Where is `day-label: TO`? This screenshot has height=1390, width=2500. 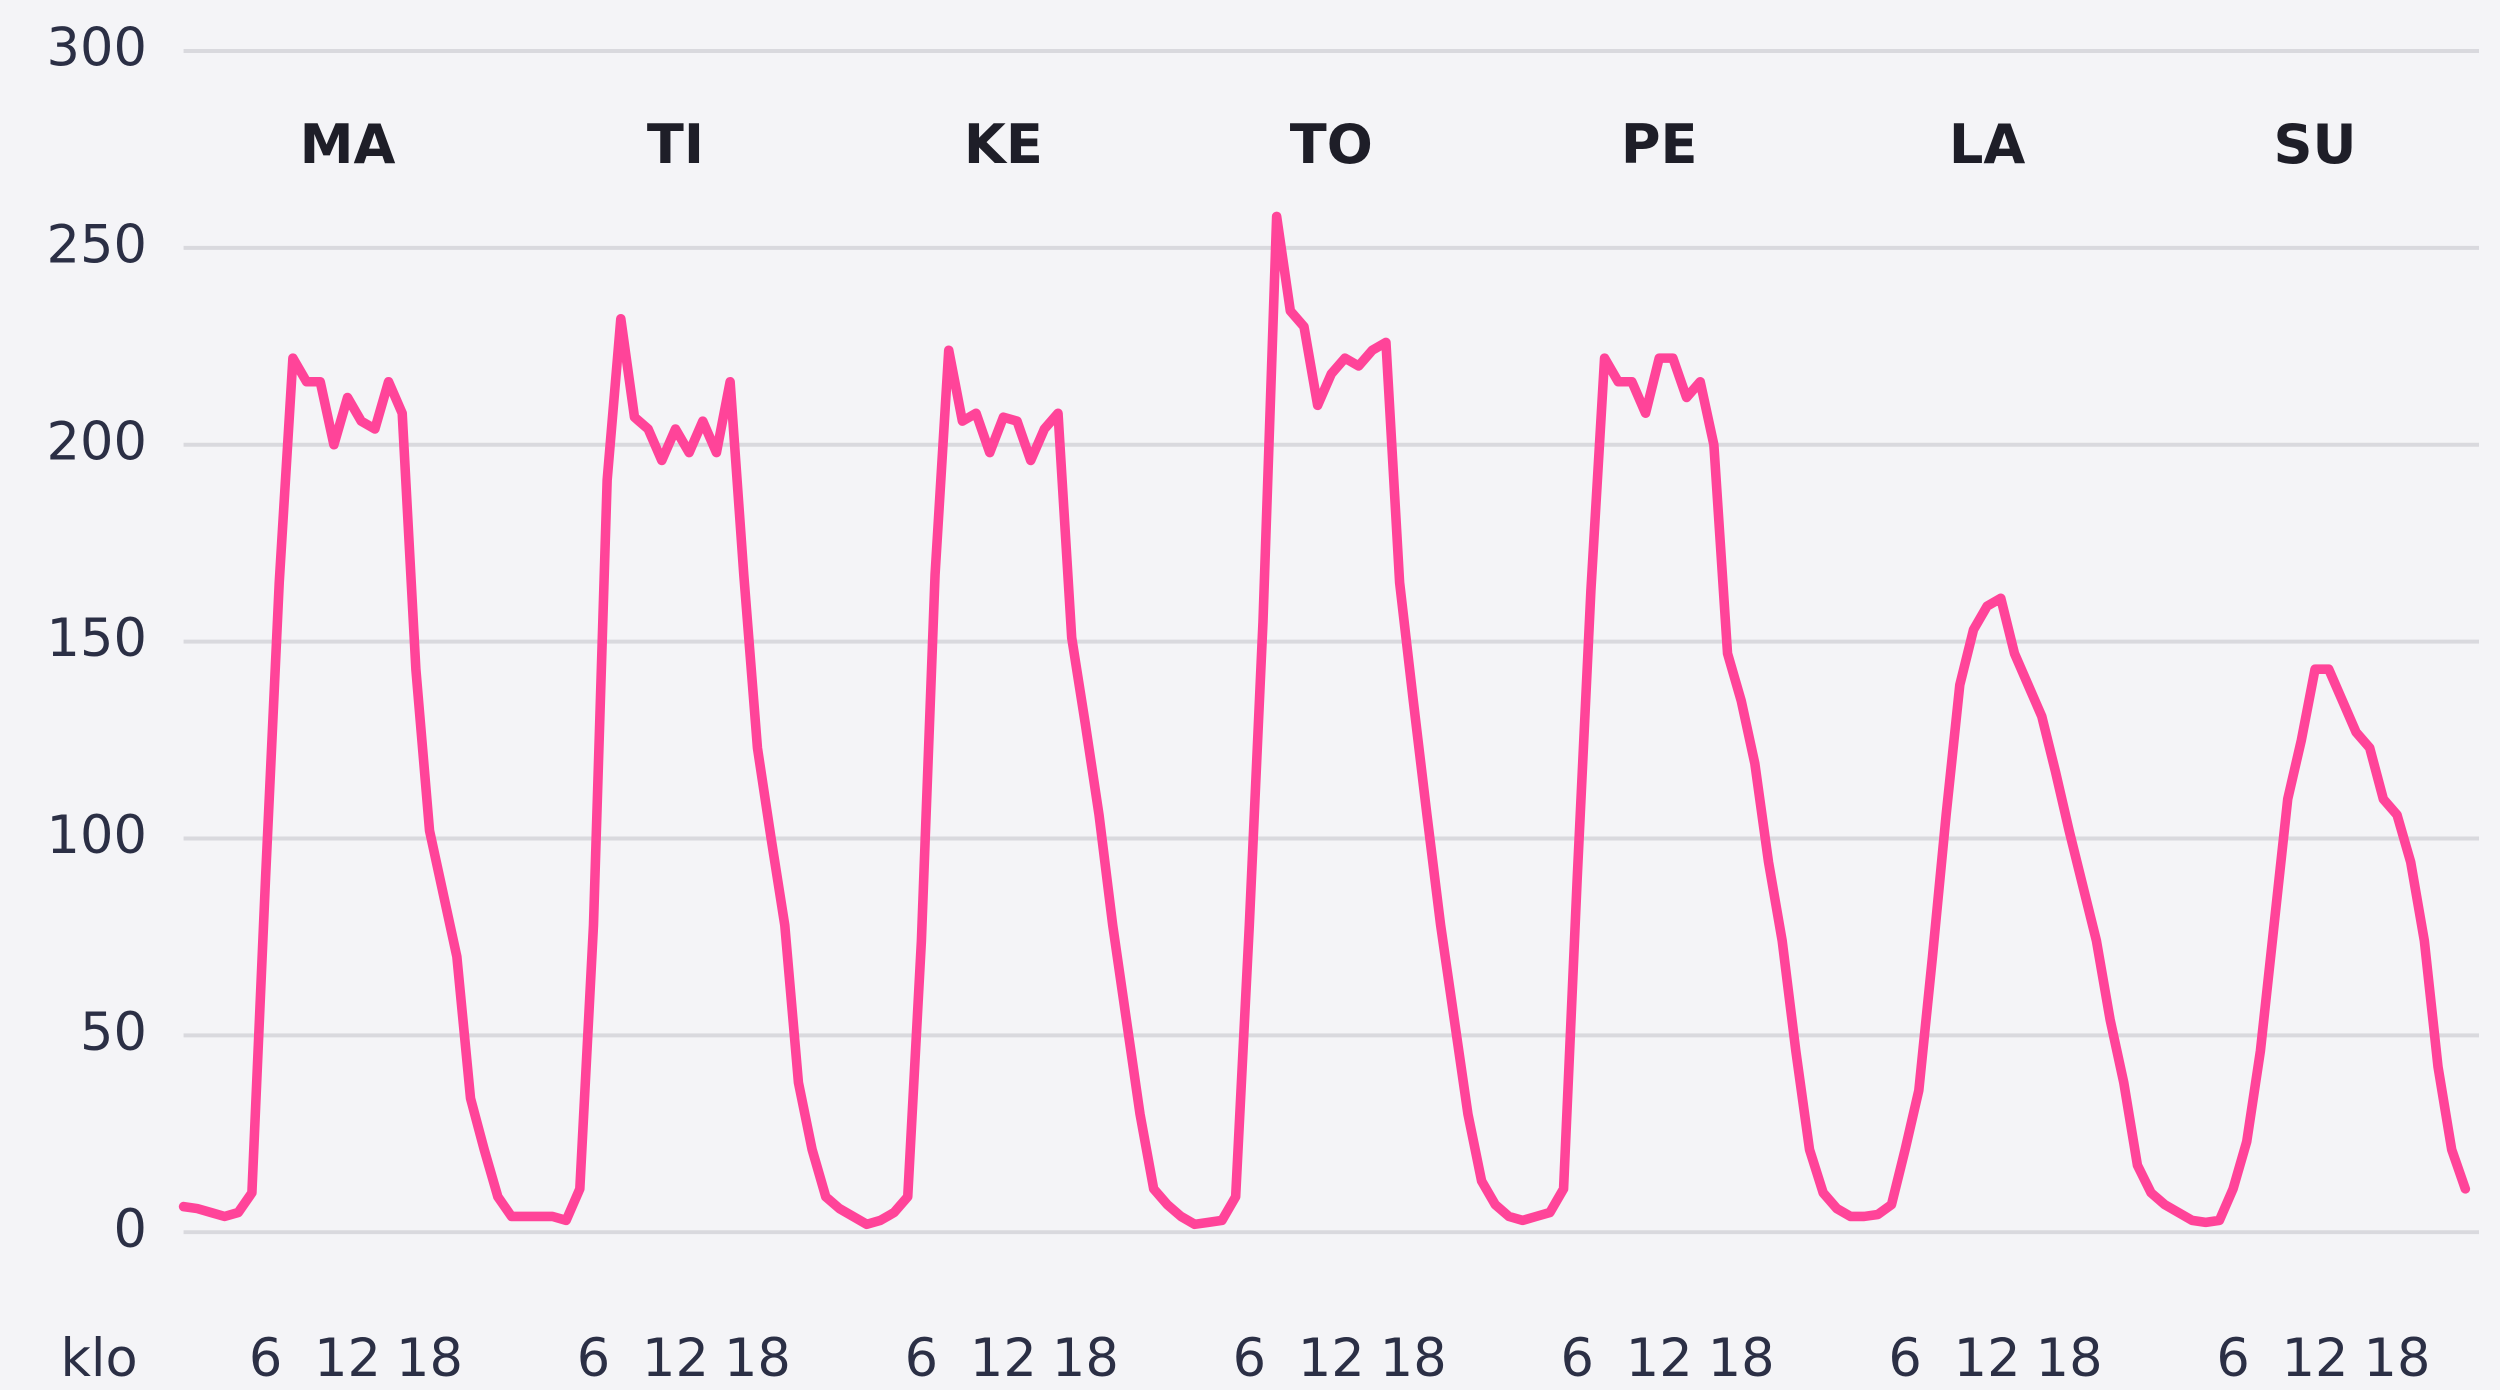 day-label: TO is located at coordinates (1331, 144).